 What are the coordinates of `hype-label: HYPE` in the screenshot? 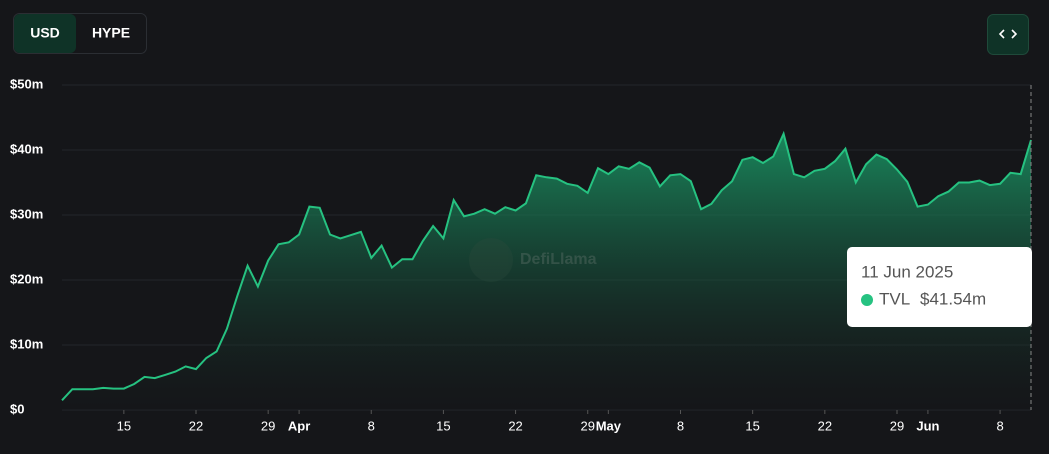 It's located at (111, 33).